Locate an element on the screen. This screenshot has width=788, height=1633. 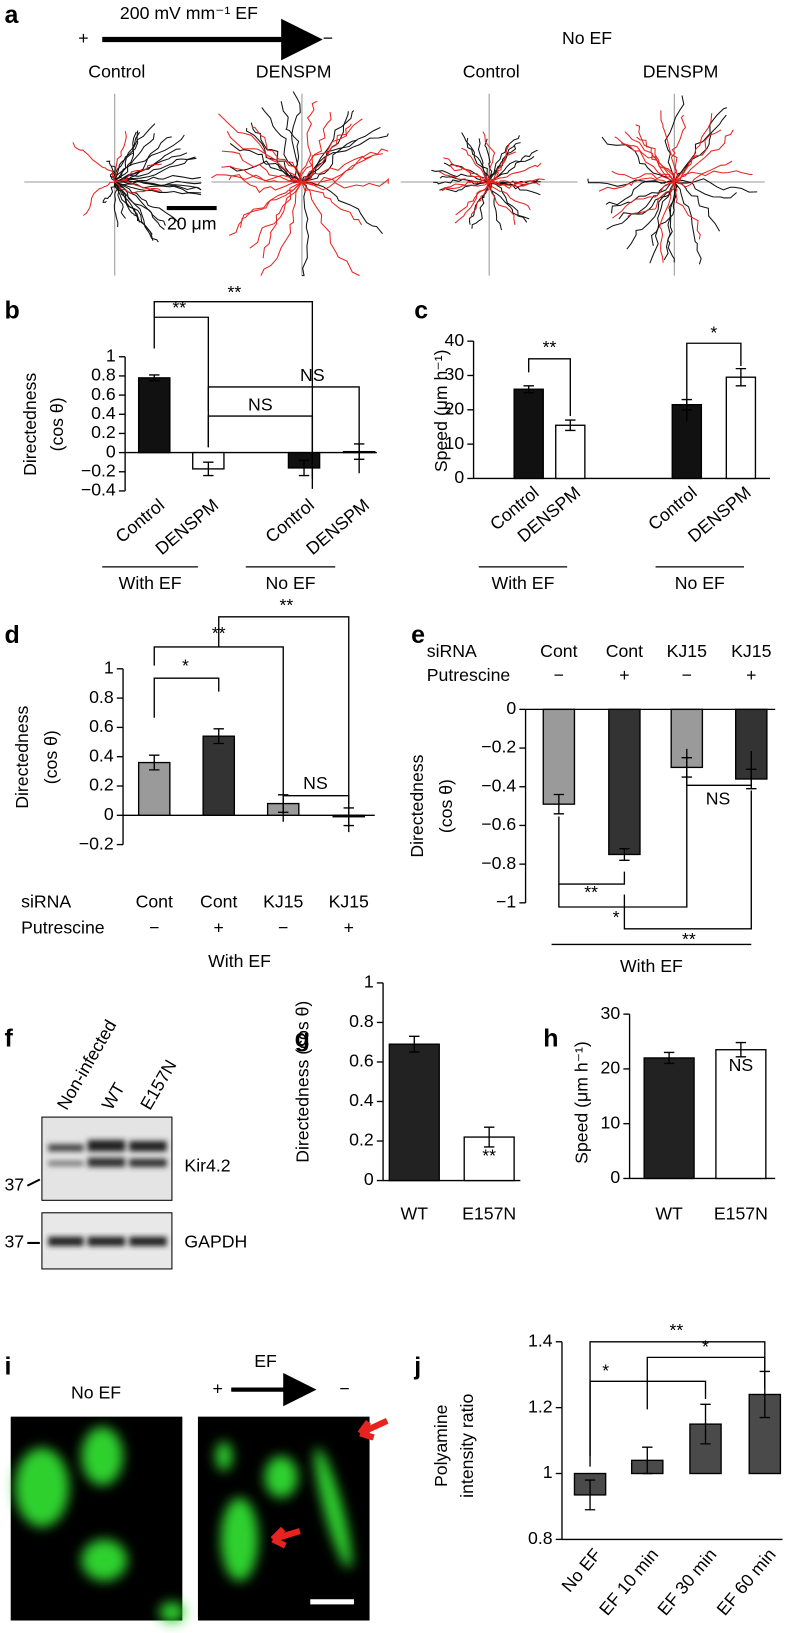
y-tick-label: 1.4 is located at coordinates (540, 1340).